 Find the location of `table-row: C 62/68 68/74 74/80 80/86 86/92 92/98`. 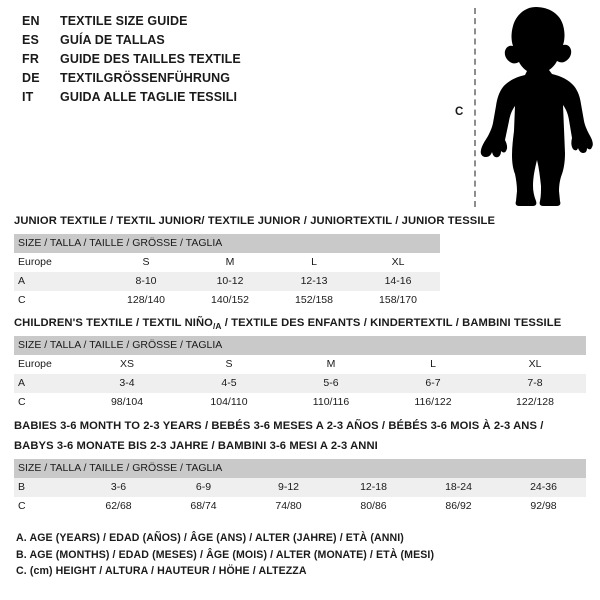

table-row: C 62/68 68/74 74/80 80/86 86/92 92/98 is located at coordinates (300, 506).